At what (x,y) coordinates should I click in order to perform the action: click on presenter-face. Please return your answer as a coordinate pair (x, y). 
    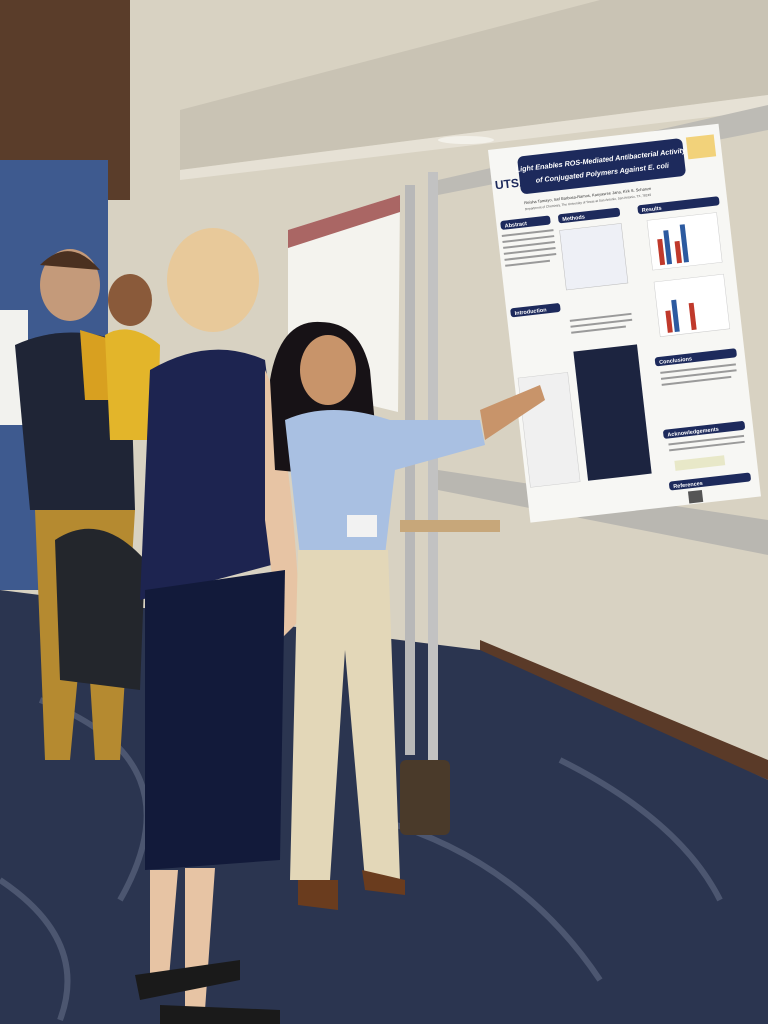
    Looking at the image, I should click on (328, 370).